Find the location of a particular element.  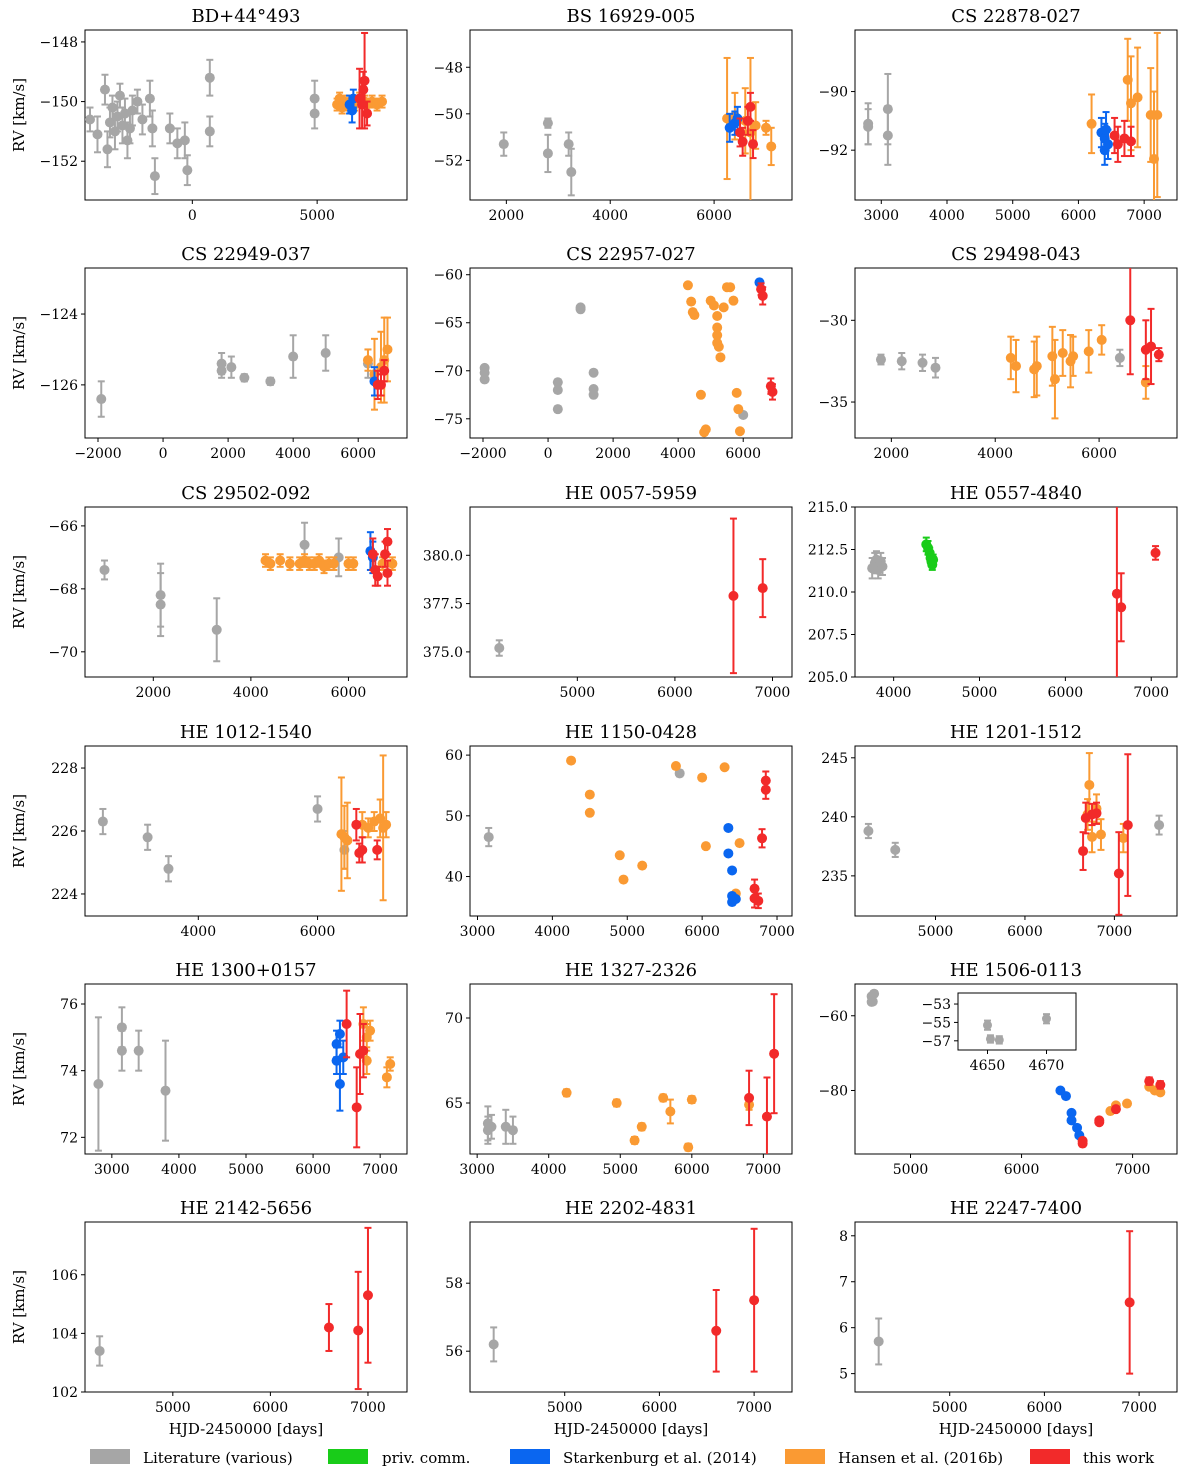

panel-bs-16929-005-xtick-label-2: 6000 is located at coordinates (714, 216).